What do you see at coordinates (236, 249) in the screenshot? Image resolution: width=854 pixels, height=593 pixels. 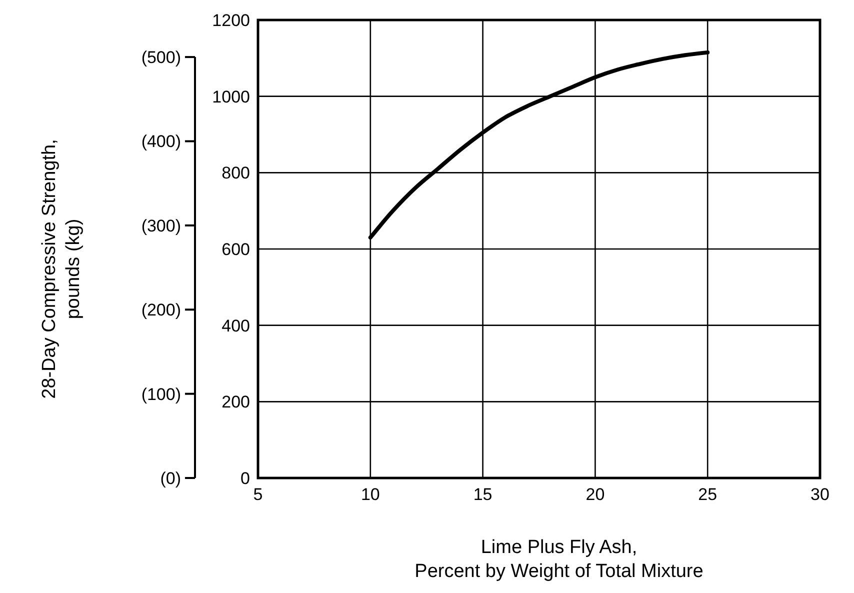 I see `y-tick-label: 600` at bounding box center [236, 249].